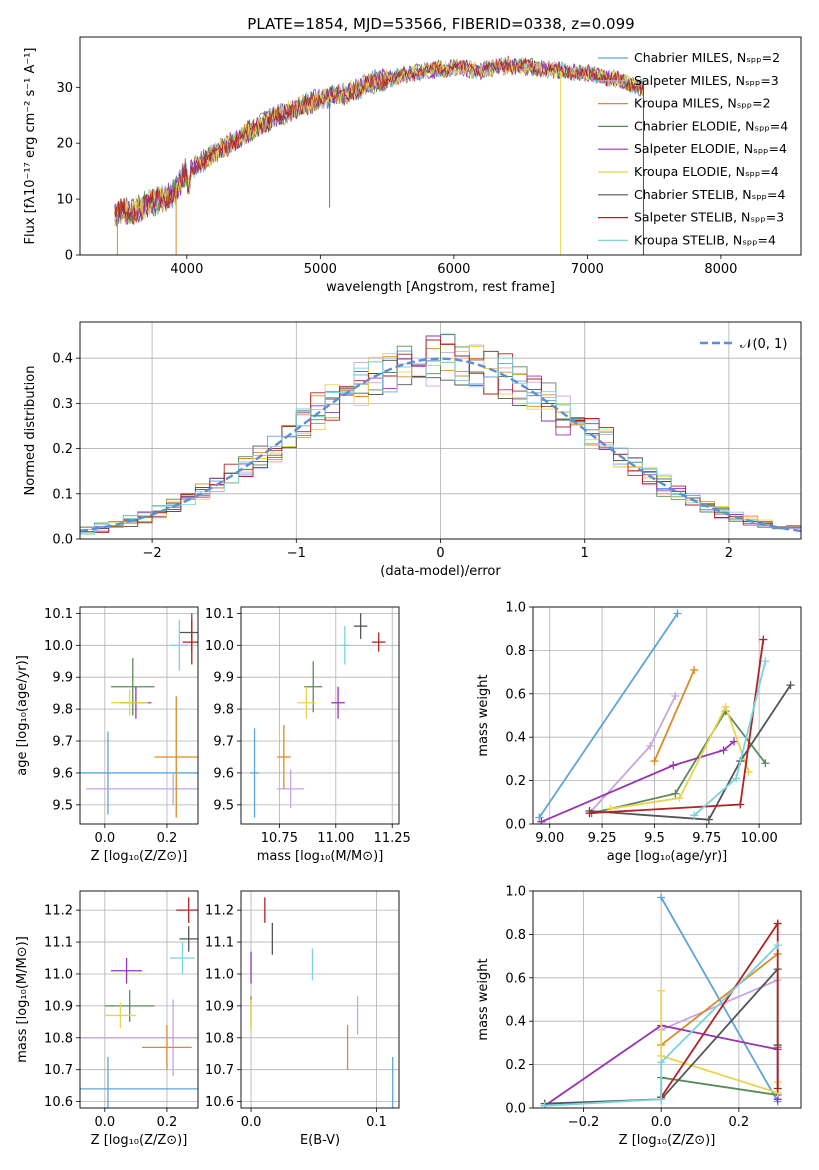 This screenshot has height=1170, width=819. I want to click on x-tick-label: 11.25, so click(392, 838).